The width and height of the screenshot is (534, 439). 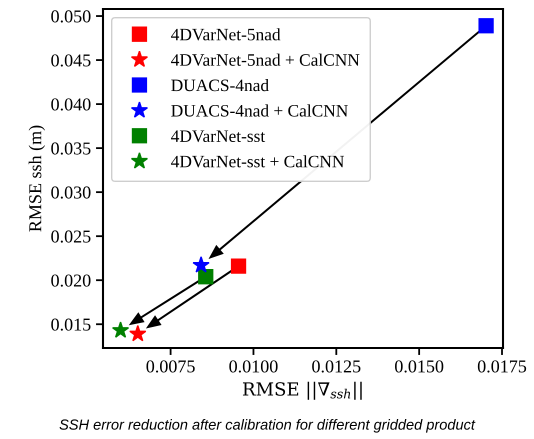 I want to click on y-tick-label: 0.015, so click(x=70, y=324).